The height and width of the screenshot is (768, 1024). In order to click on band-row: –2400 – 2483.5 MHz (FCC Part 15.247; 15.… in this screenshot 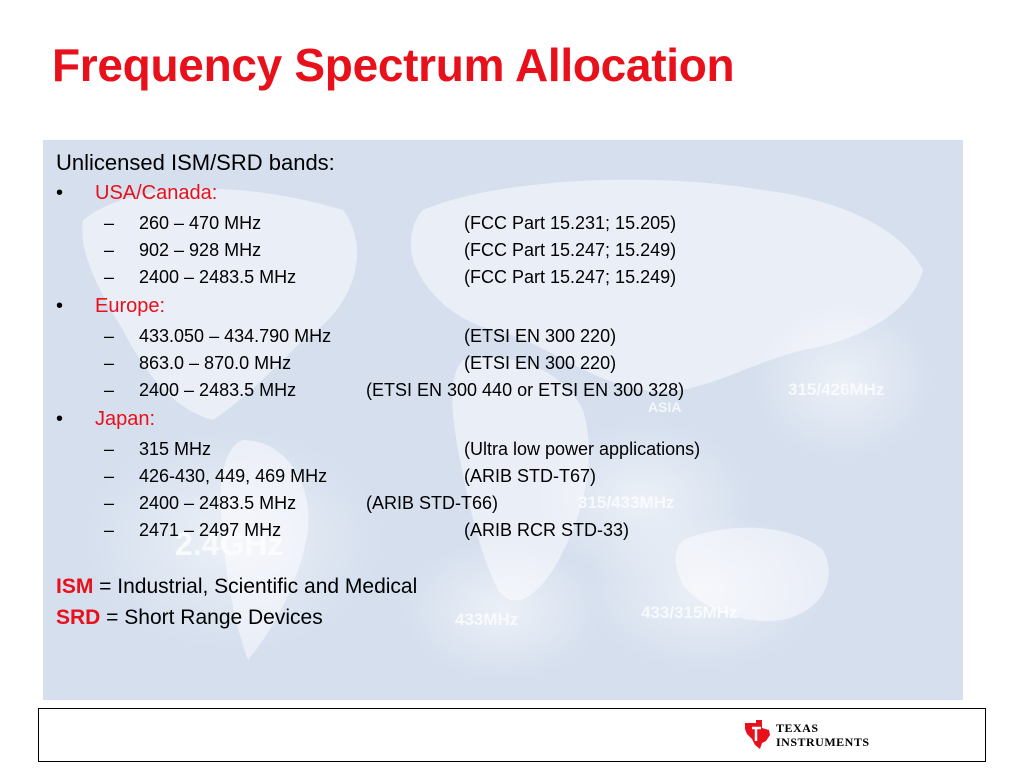, I will do `click(390, 277)`.